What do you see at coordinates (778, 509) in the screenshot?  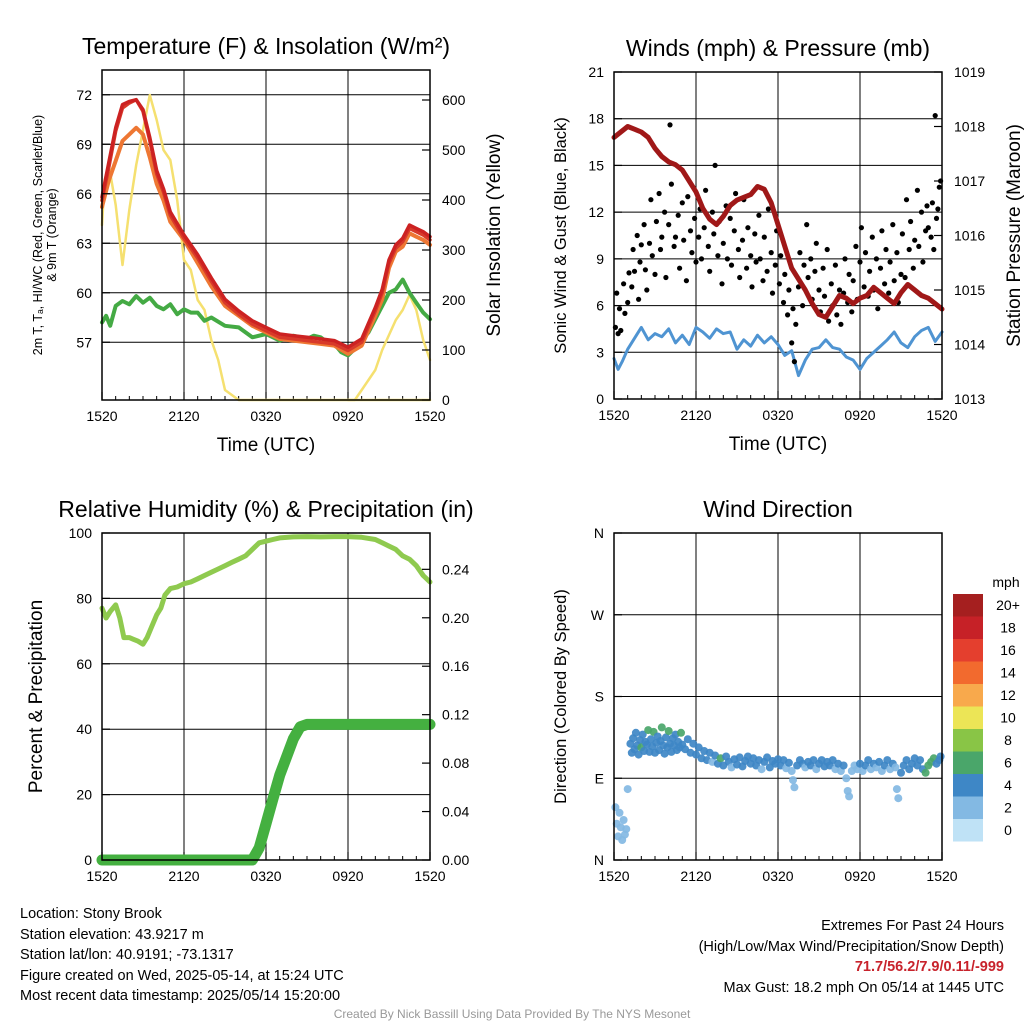 I see `chart-title: Wind Direction` at bounding box center [778, 509].